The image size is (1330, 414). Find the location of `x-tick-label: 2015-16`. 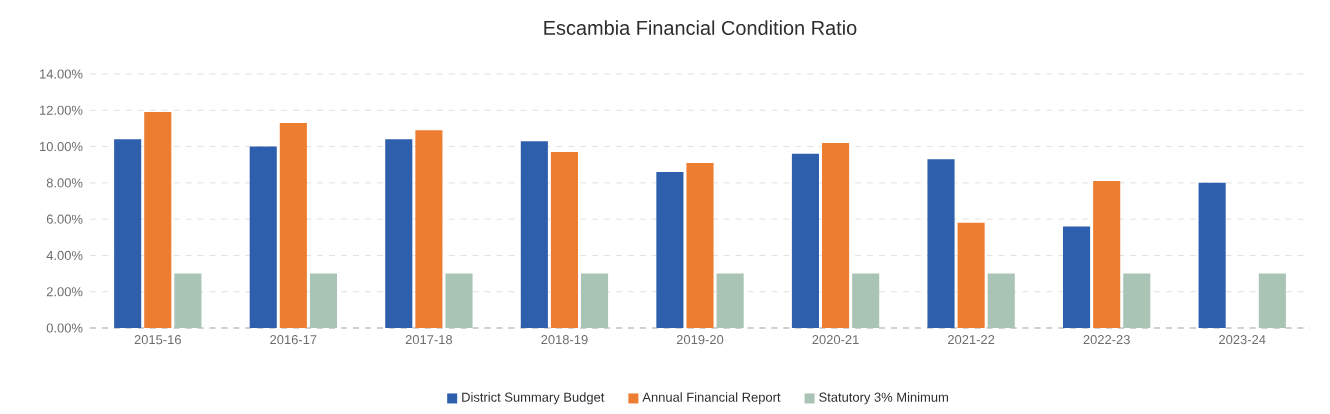

x-tick-label: 2015-16 is located at coordinates (157, 340).